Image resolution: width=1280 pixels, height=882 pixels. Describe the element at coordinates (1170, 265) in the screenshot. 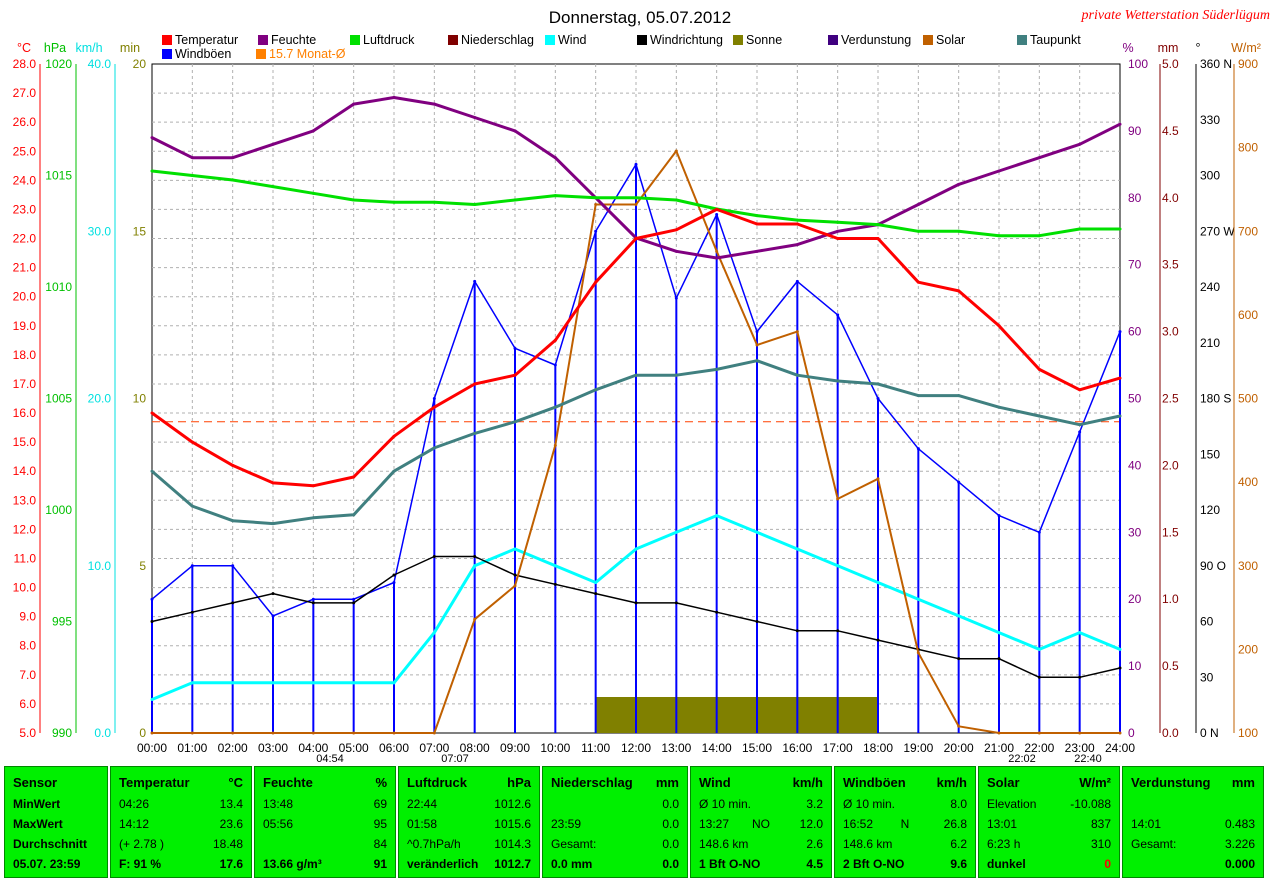

I see `rain-axis-tick: 3.5` at that location.